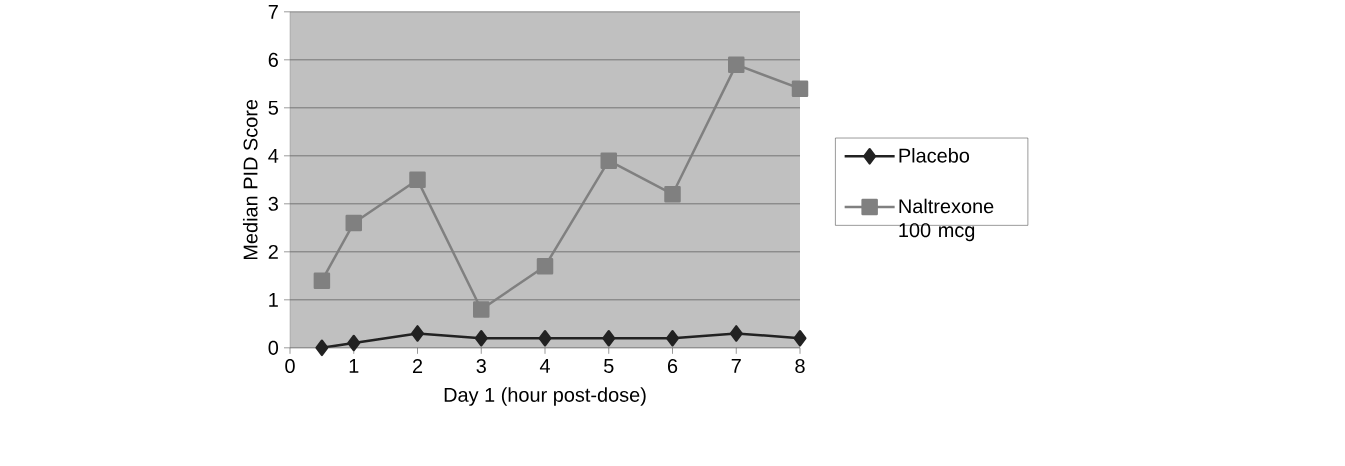  Describe the element at coordinates (736, 366) in the screenshot. I see `x-tick-label: 7` at that location.